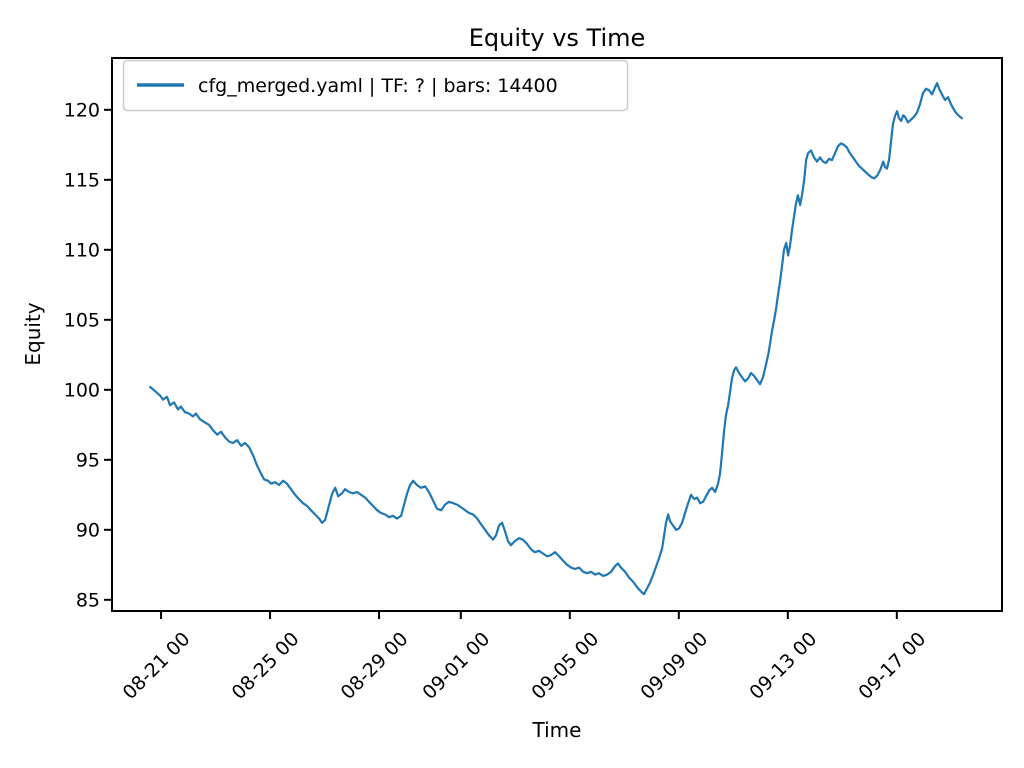  I want to click on y-axis-ticks: 85 90 95 100 105 110 115 120, so click(88, 355).